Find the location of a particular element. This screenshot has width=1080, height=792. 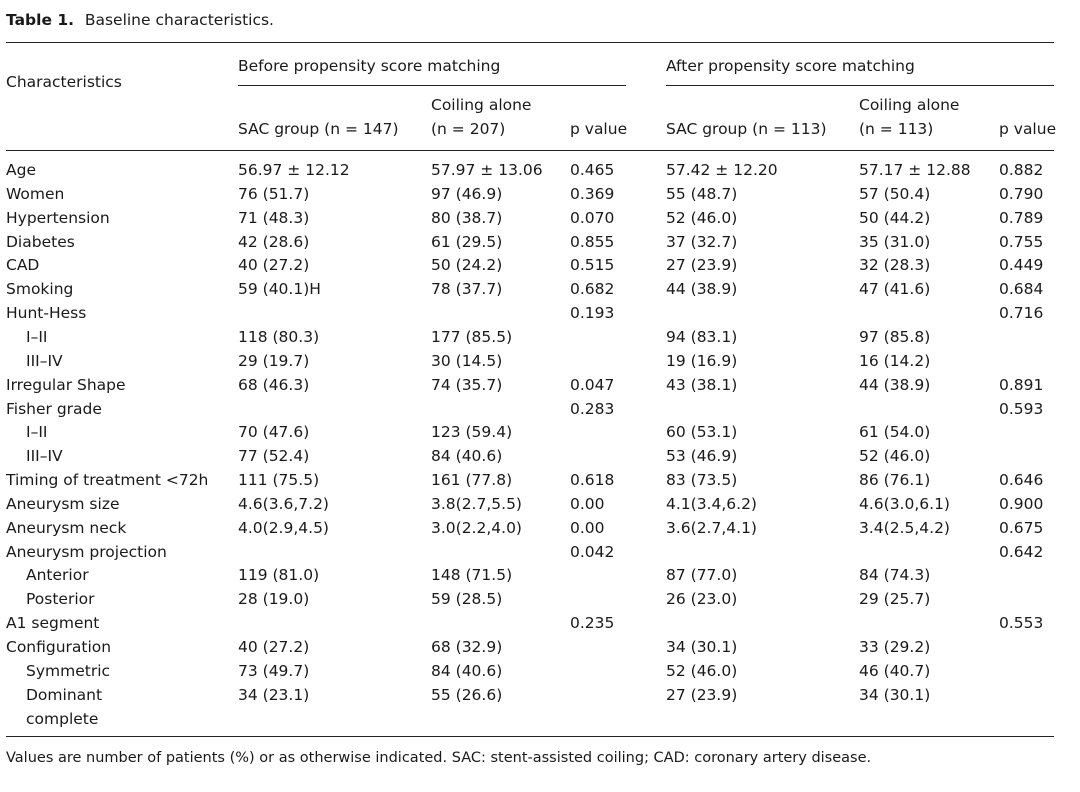

before-sac-cell: 42 (28.6) is located at coordinates (274, 242).